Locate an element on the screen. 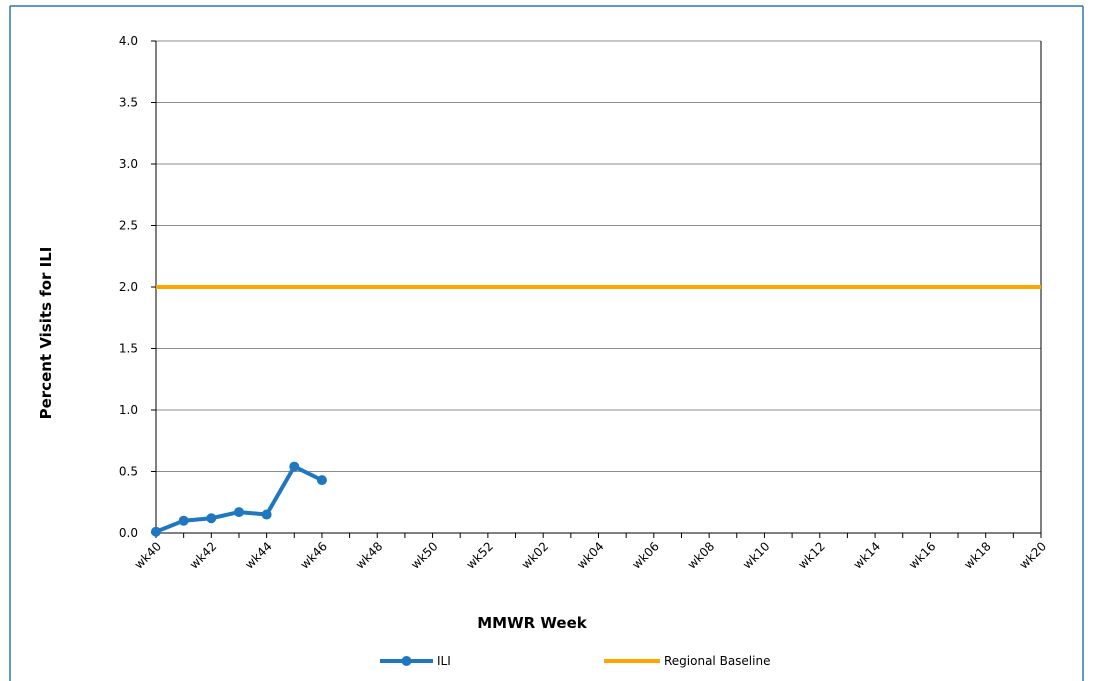 The width and height of the screenshot is (1094, 681). x-tick-label: wk50 is located at coordinates (424, 555).